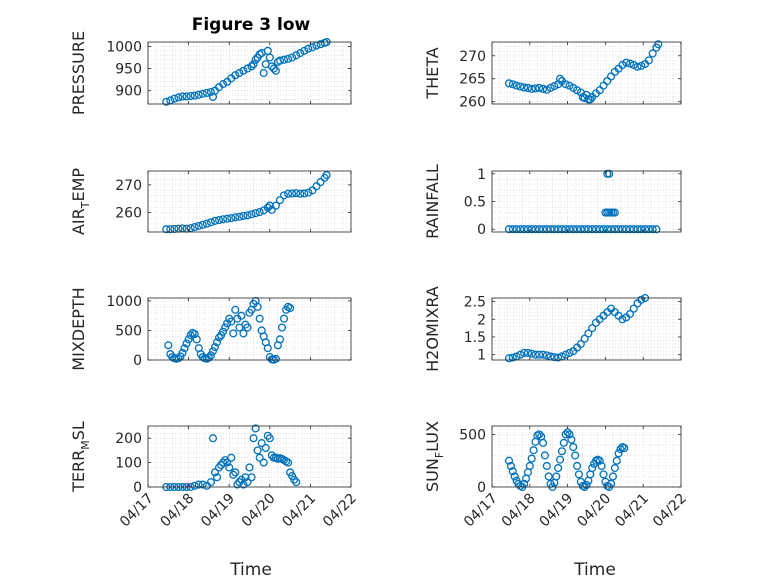  What do you see at coordinates (128, 186) in the screenshot?
I see `y-tick-label: 270` at bounding box center [128, 186].